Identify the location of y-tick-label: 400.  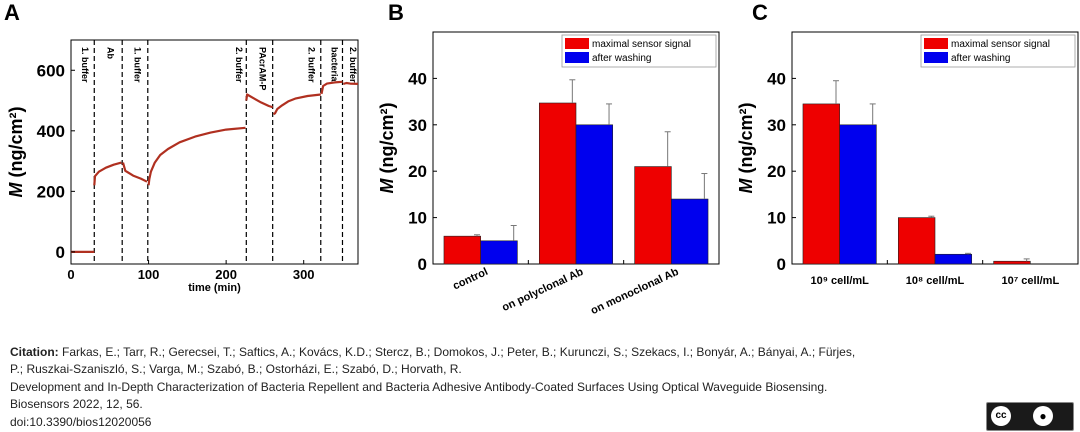
(51, 131).